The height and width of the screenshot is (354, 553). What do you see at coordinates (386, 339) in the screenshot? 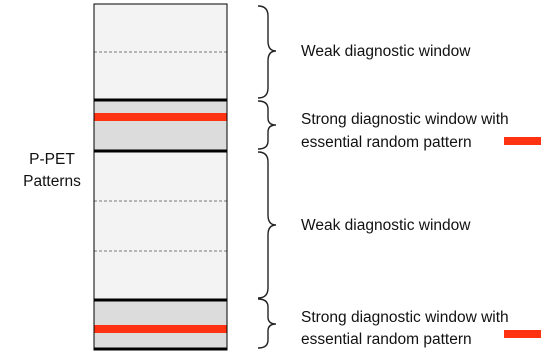
I see `strong-window-2-label-line2: essential random pattern` at bounding box center [386, 339].